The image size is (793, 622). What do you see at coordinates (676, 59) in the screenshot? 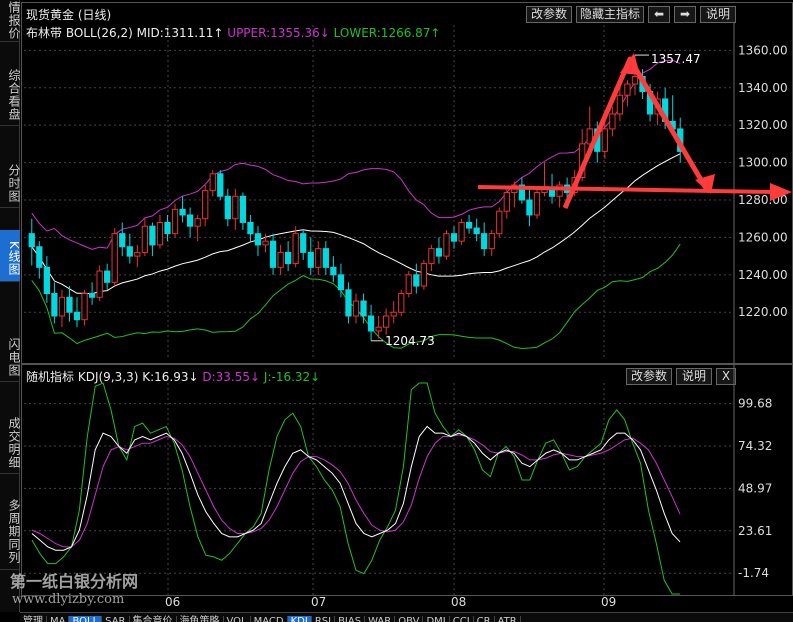
I see `high-label: 1357.47` at bounding box center [676, 59].